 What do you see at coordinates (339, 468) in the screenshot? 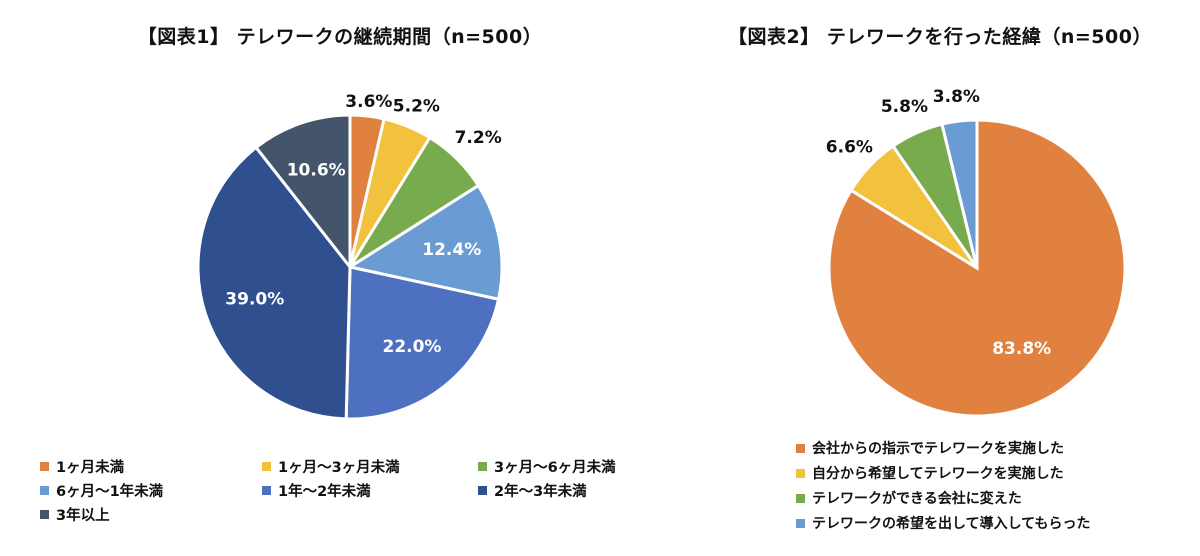
I see `legend-label: 1ヶ月～3ヶ月未満` at bounding box center [339, 468].